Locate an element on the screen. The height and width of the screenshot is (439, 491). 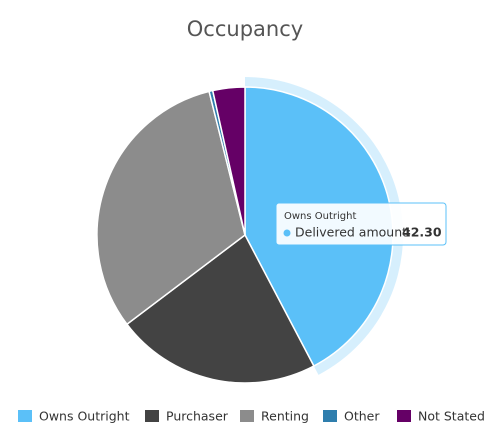
chart-title: Occupancy is located at coordinates (245, 29).